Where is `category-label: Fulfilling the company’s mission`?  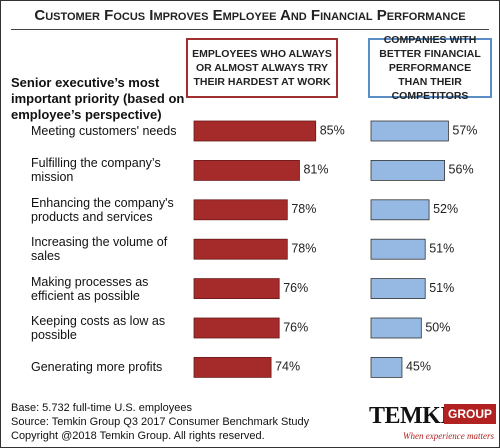 category-label: Fulfilling the company’s mission is located at coordinates (96, 170).